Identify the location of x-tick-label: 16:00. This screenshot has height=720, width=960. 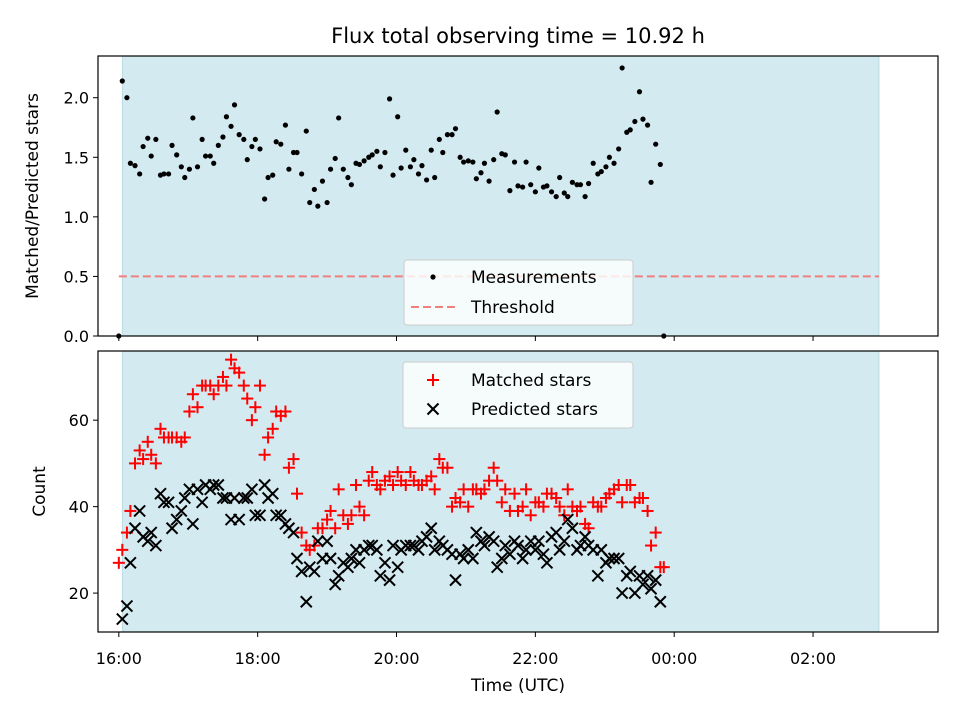
(119, 658).